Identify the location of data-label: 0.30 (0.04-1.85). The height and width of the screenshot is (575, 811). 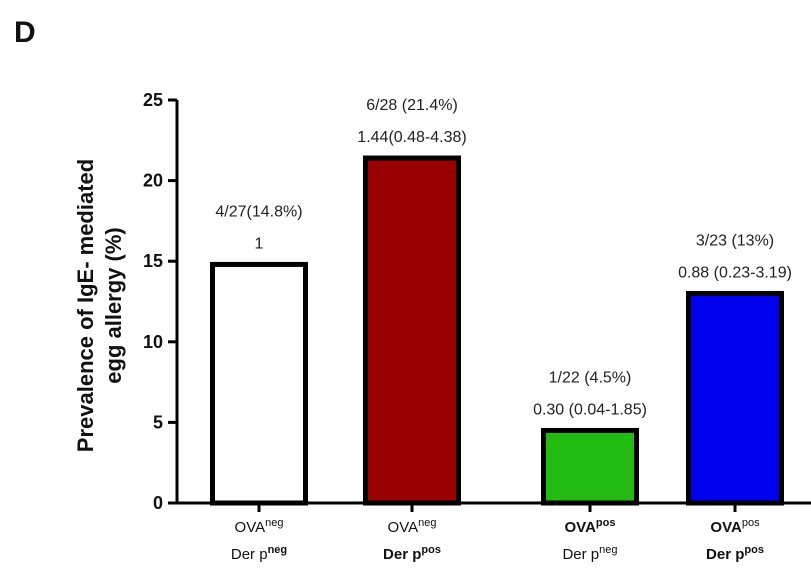
(590, 409).